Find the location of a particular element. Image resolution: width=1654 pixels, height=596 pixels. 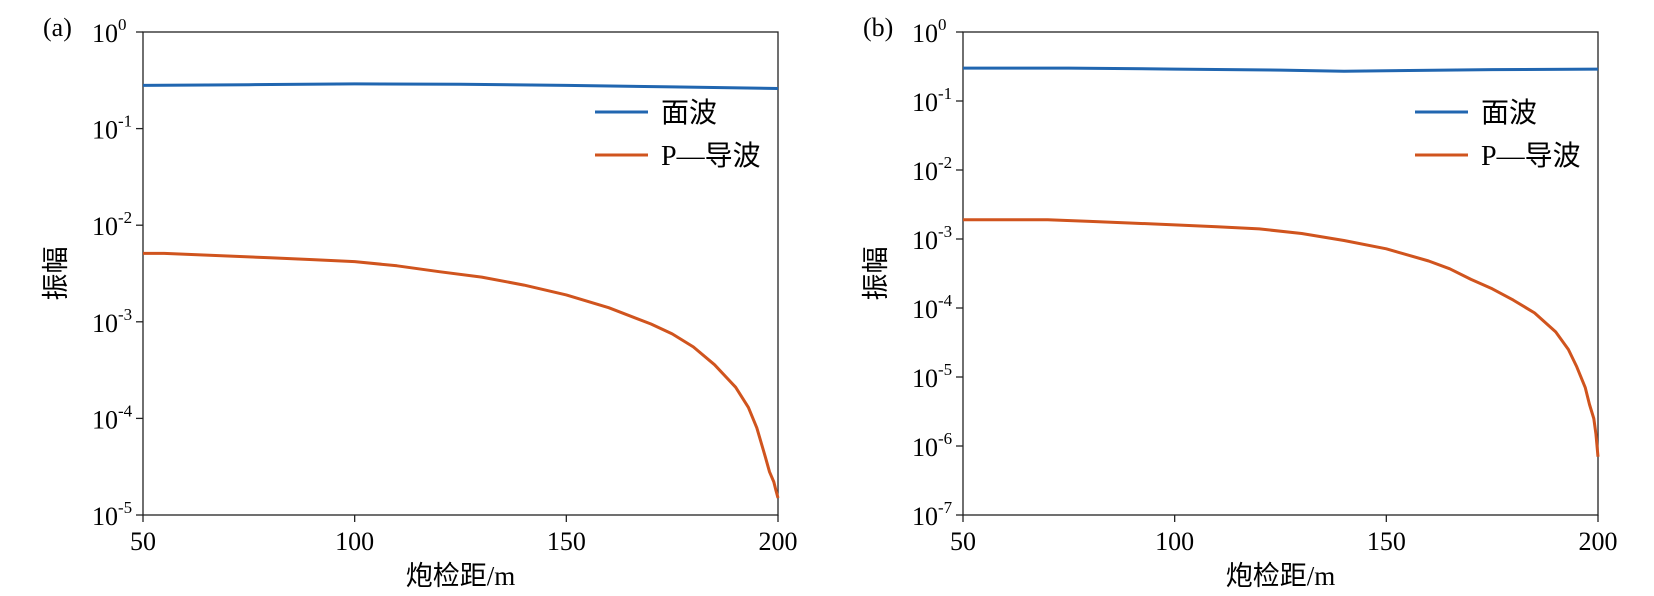

y-tick-exponent: -6 is located at coordinates (945, 438).